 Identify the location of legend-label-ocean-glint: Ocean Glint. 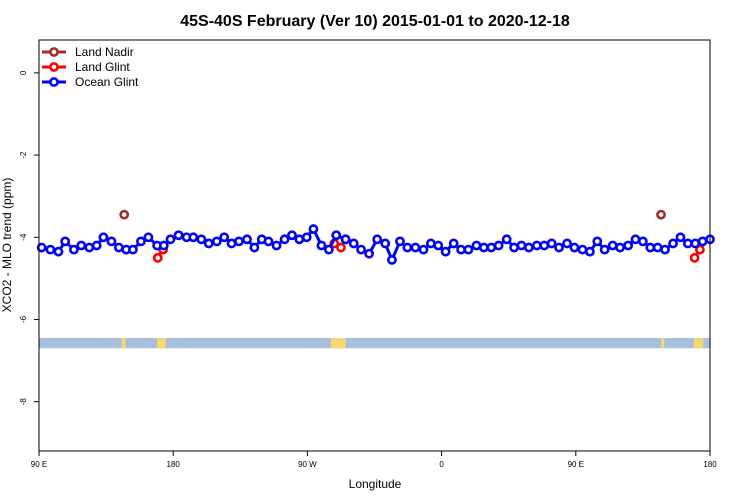
(107, 82).